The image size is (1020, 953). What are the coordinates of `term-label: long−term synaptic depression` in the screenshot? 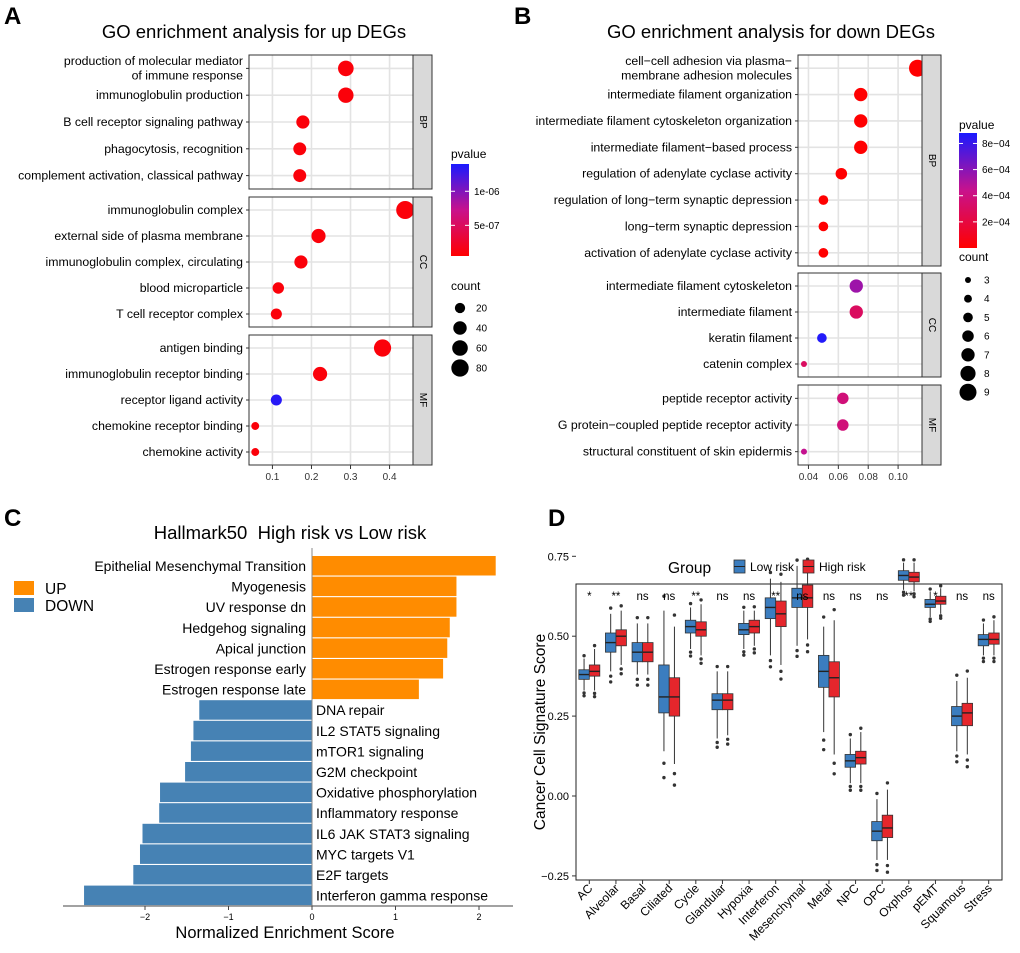 It's located at (708, 226).